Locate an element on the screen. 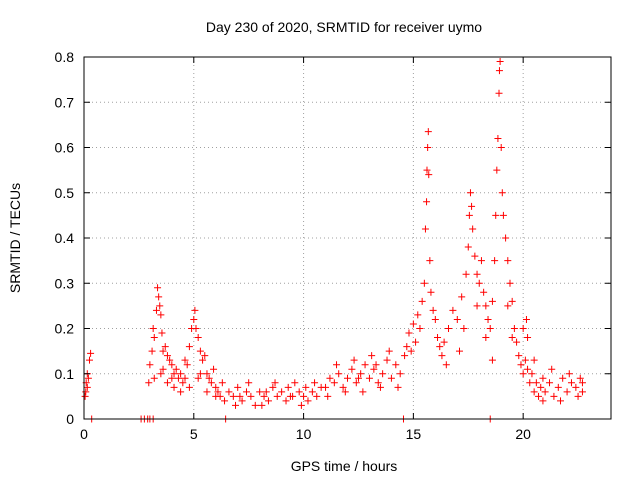  y-tick-label: 0.5 is located at coordinates (65, 193).